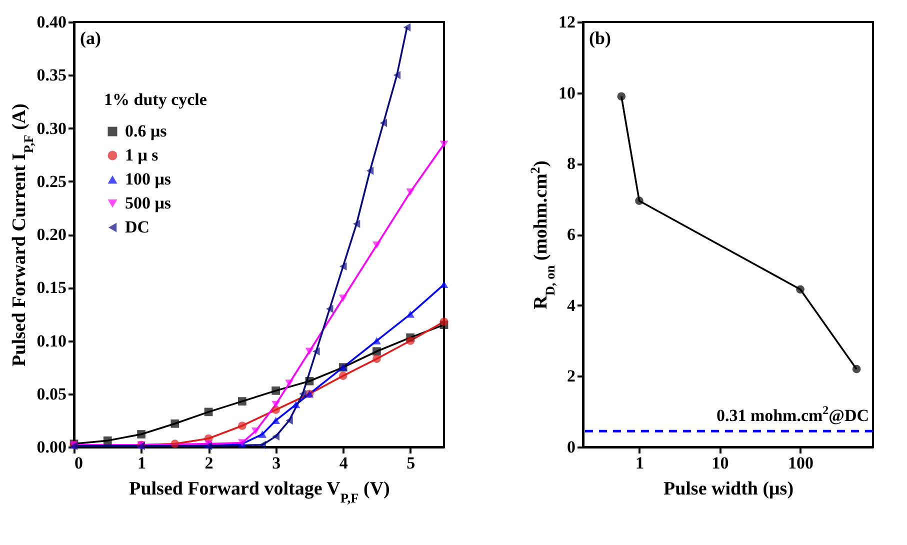 The width and height of the screenshot is (907, 545). What do you see at coordinates (146, 131) in the screenshot?
I see `legend-label: 0.6 μs` at bounding box center [146, 131].